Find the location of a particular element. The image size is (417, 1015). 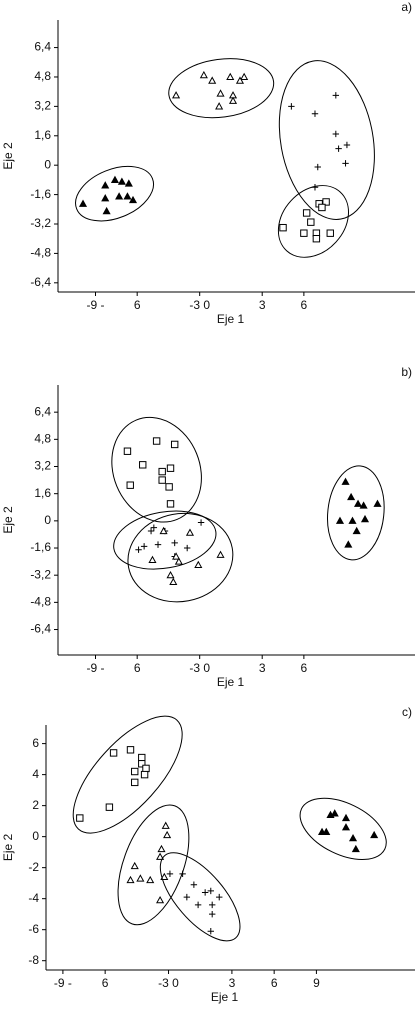

y-tick-label: 1,6 is located at coordinates (42, 135).